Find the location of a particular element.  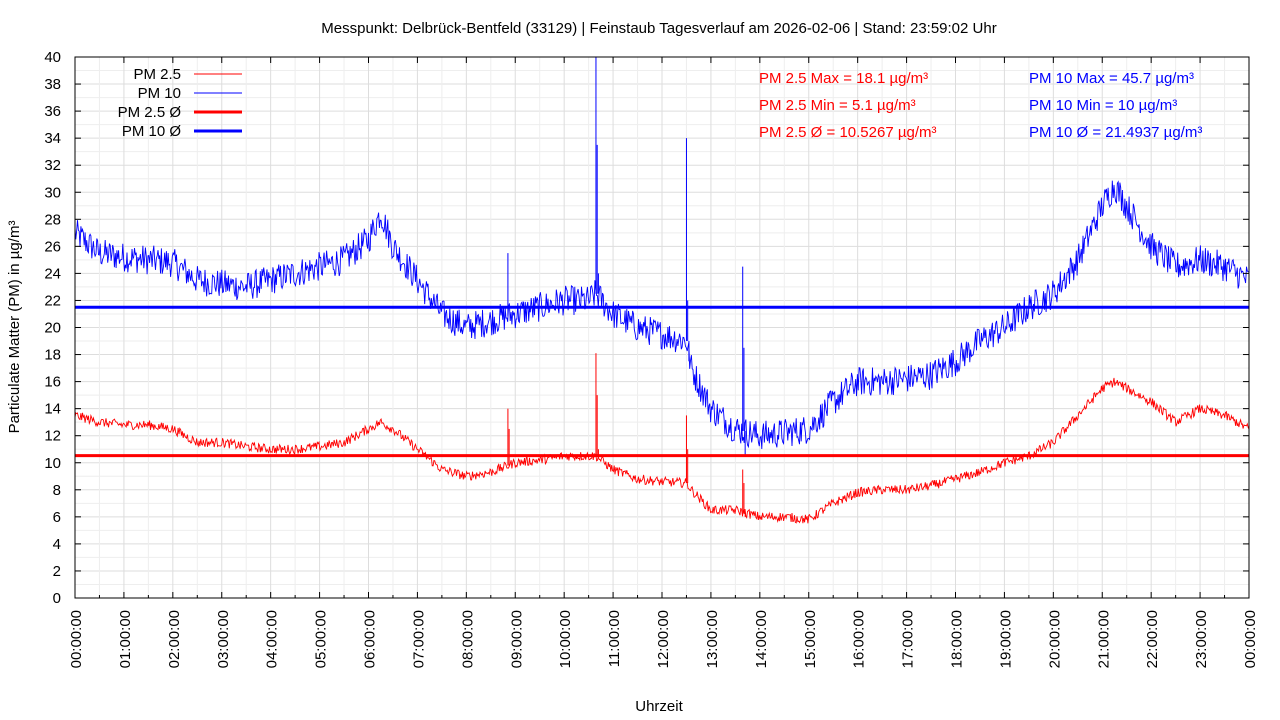

y-tick-label: 0 is located at coordinates (57, 598).